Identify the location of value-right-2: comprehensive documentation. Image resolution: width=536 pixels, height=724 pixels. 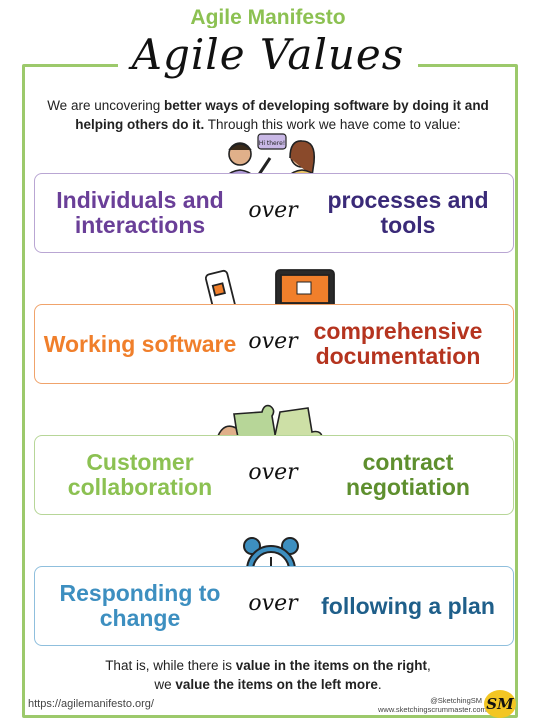
(398, 343).